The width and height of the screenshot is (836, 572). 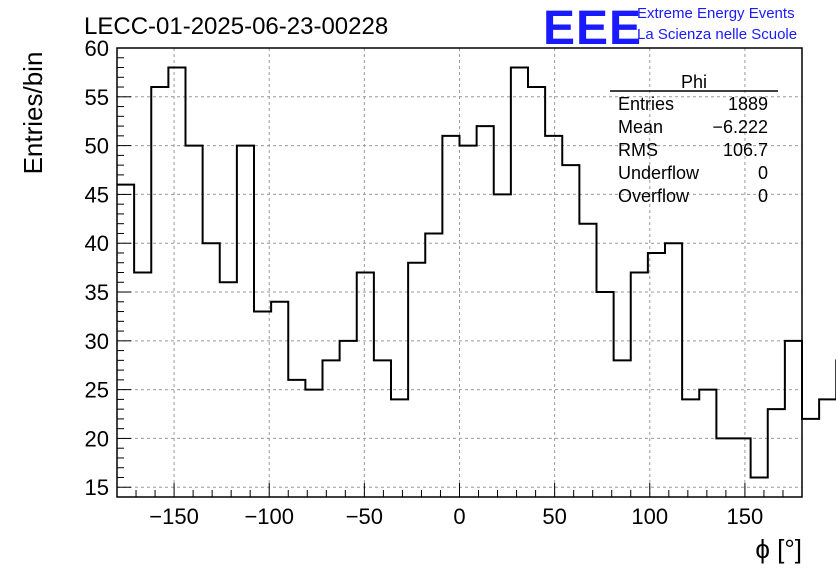 I want to click on y-tick-label: 30, so click(x=97, y=341).